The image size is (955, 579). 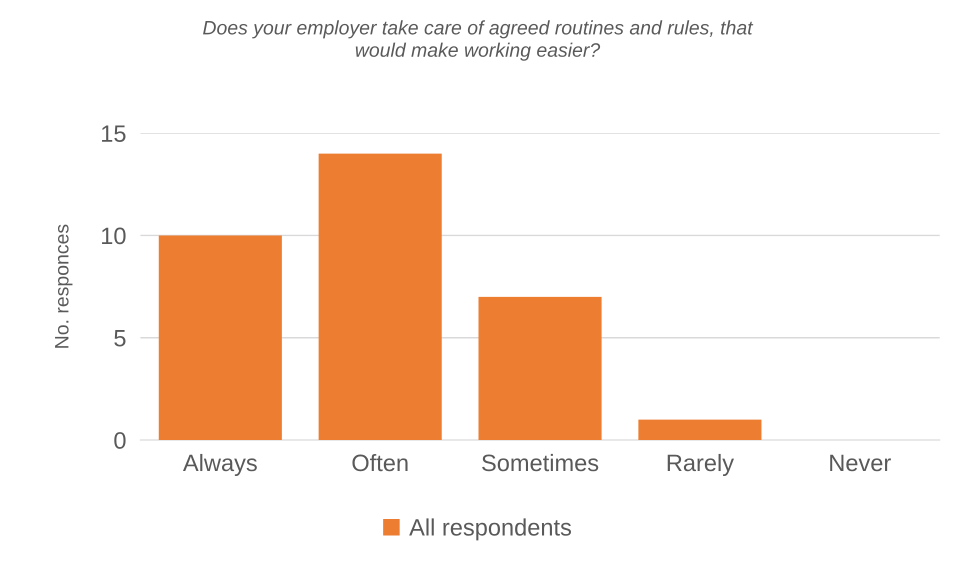 I want to click on x-tick-label: Rarely, so click(x=701, y=465).